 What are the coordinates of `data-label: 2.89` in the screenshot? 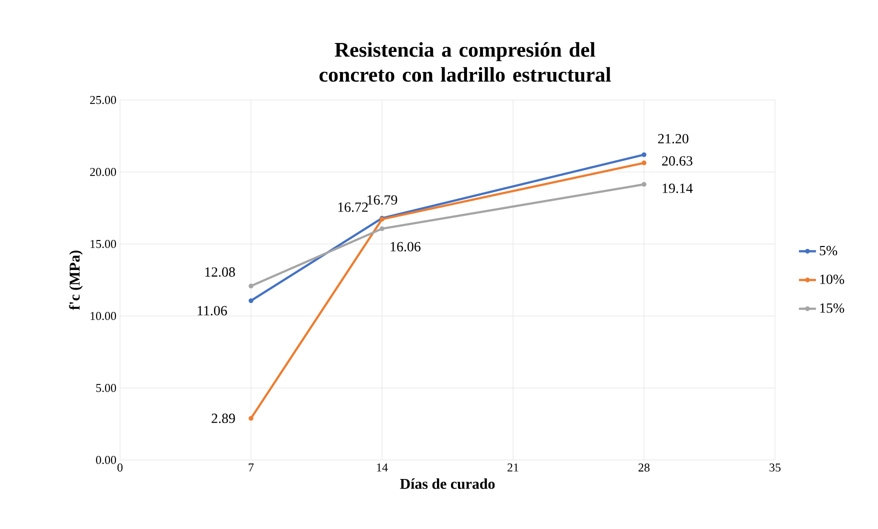 It's located at (223, 419).